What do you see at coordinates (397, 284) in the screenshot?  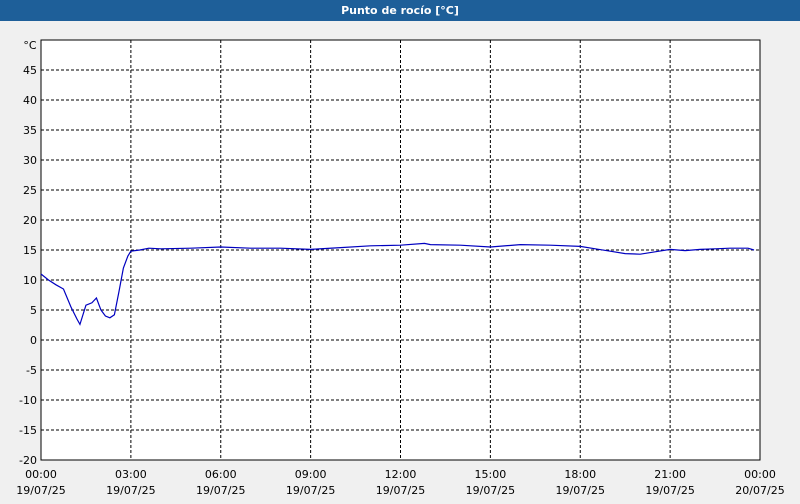 I see `data-line` at bounding box center [397, 284].